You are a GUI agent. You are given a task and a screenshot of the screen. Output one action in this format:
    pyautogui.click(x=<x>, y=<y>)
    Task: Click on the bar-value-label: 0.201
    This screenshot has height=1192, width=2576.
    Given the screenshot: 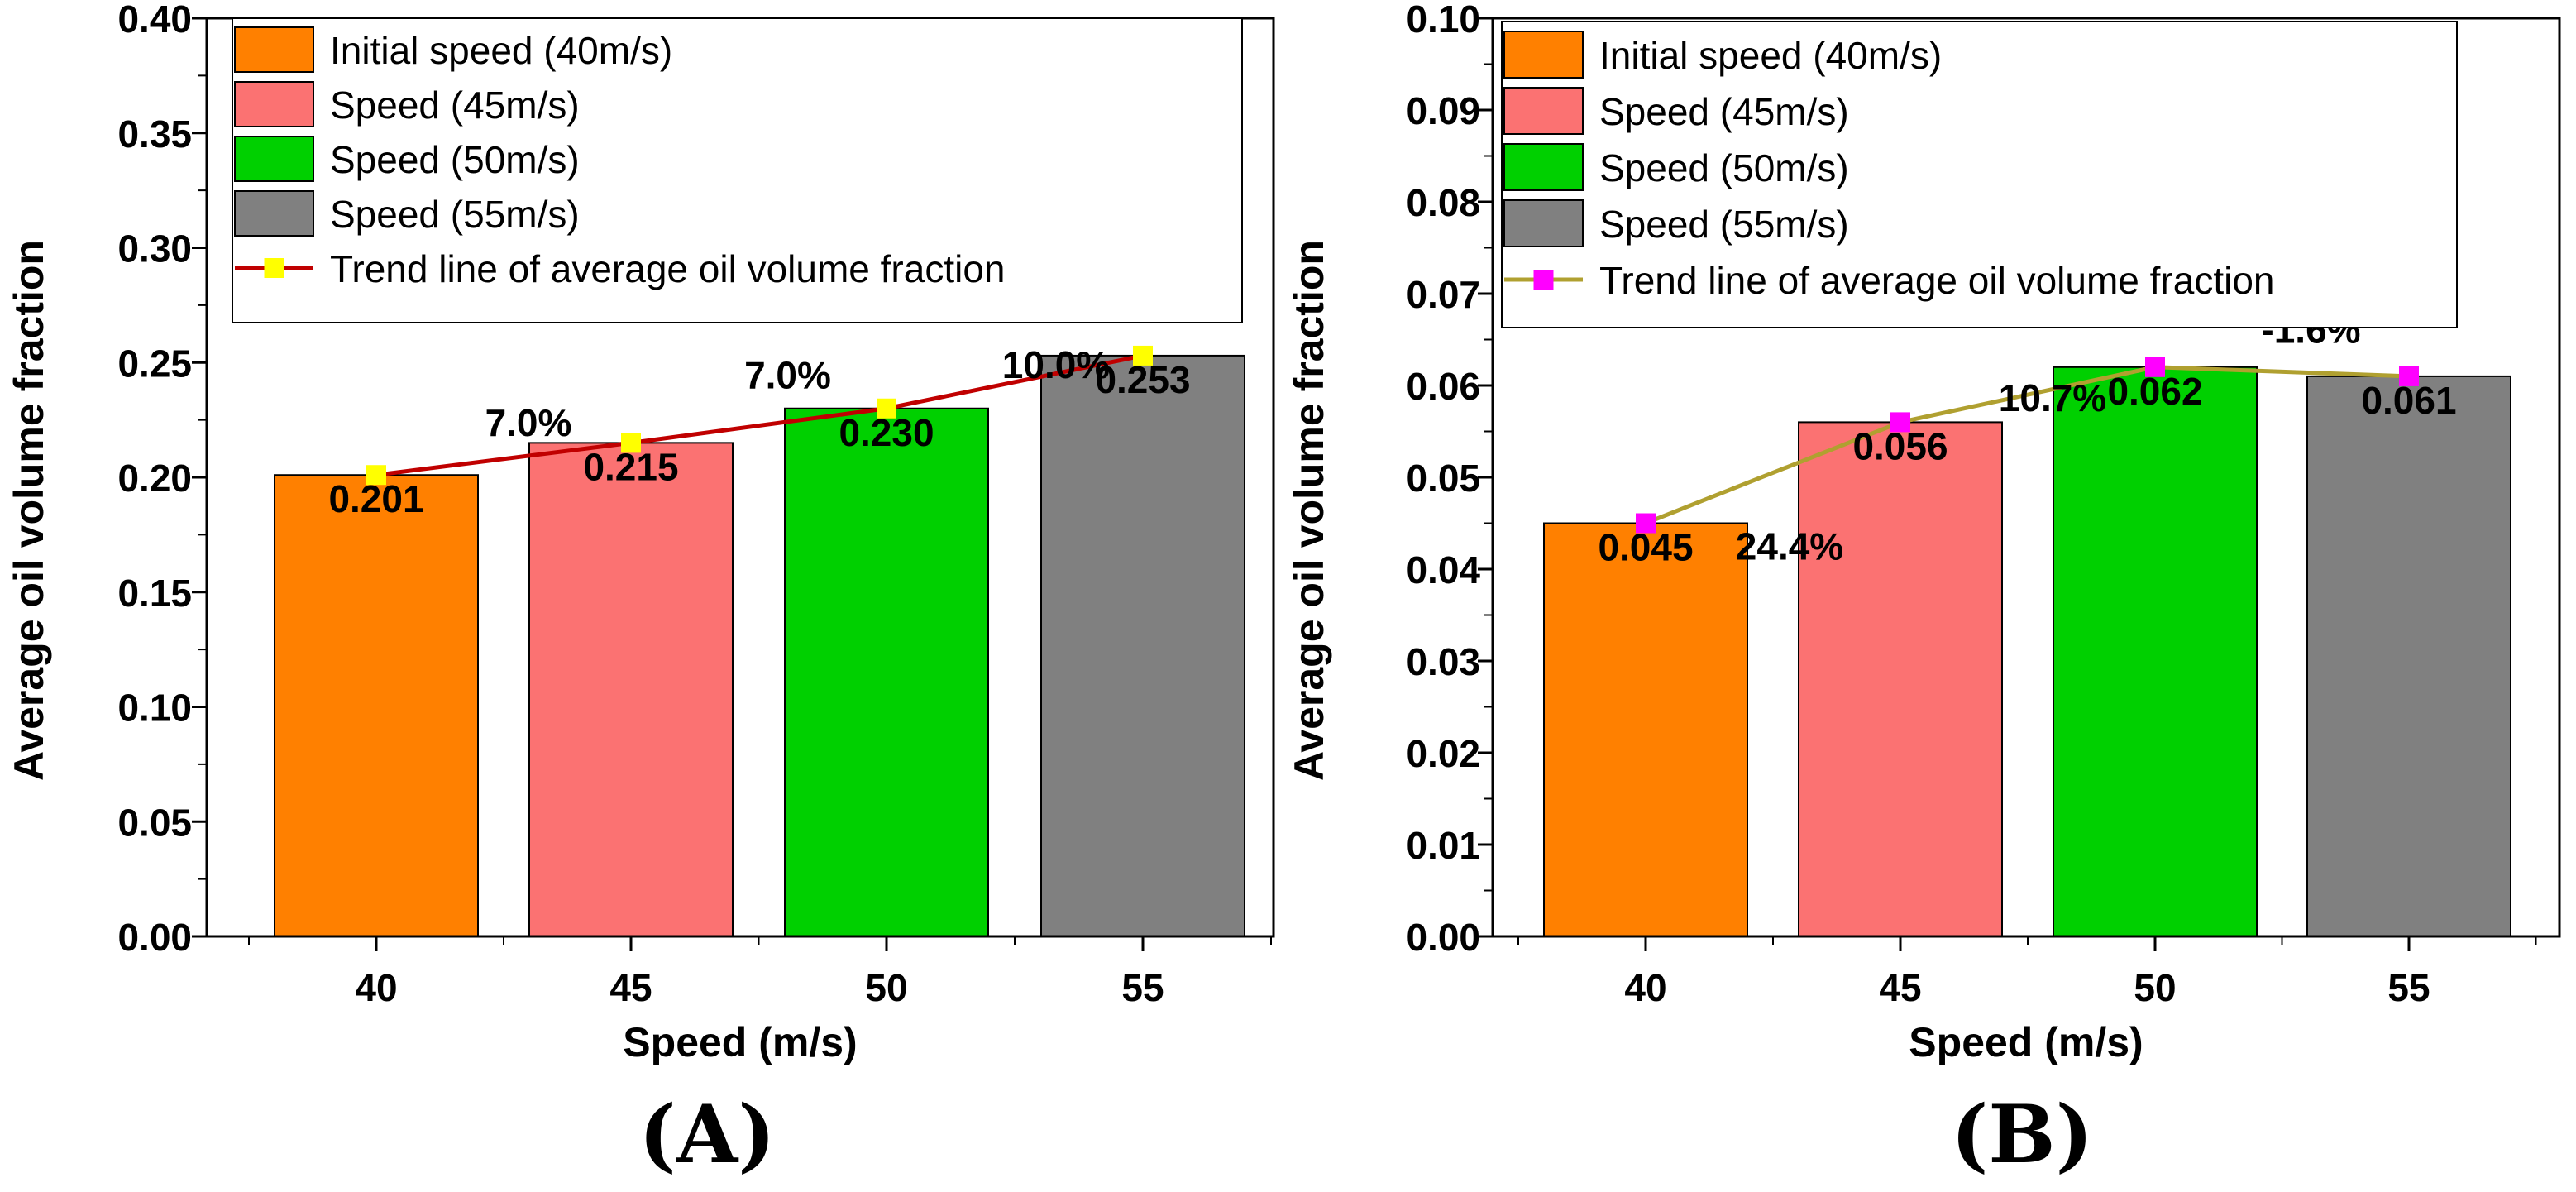 What is the action you would take?
    pyautogui.click(x=376, y=498)
    